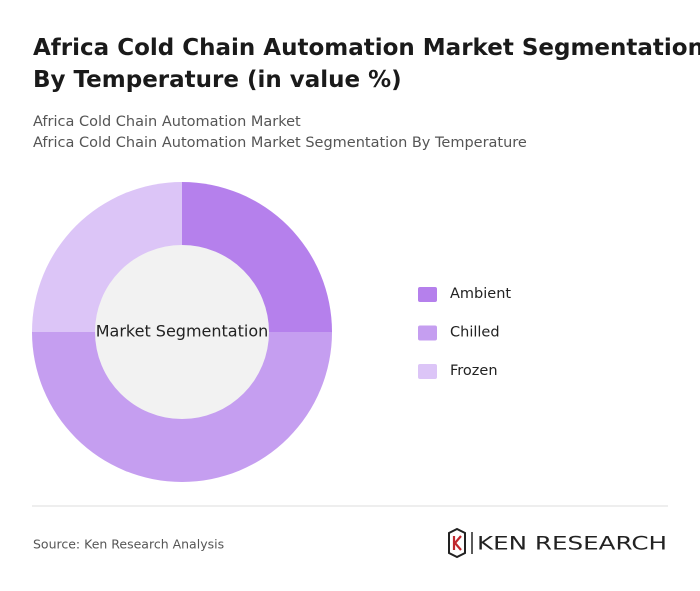 The image size is (700, 591). What do you see at coordinates (128, 544) in the screenshot?
I see `source: Source: Ken Research Analysis` at bounding box center [128, 544].